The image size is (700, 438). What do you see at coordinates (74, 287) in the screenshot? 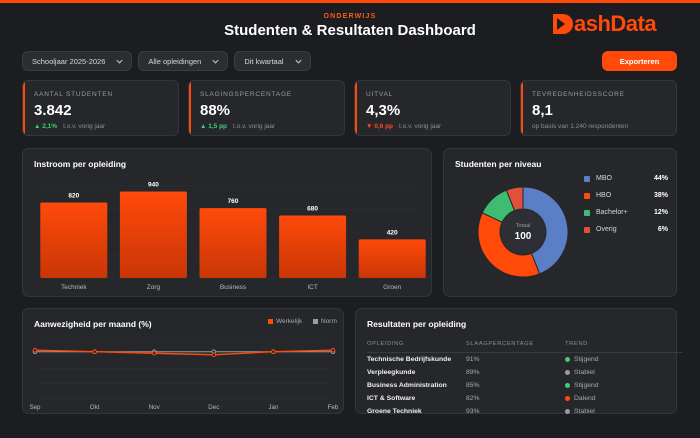
I see `x-tick-label: Techniek` at bounding box center [74, 287].